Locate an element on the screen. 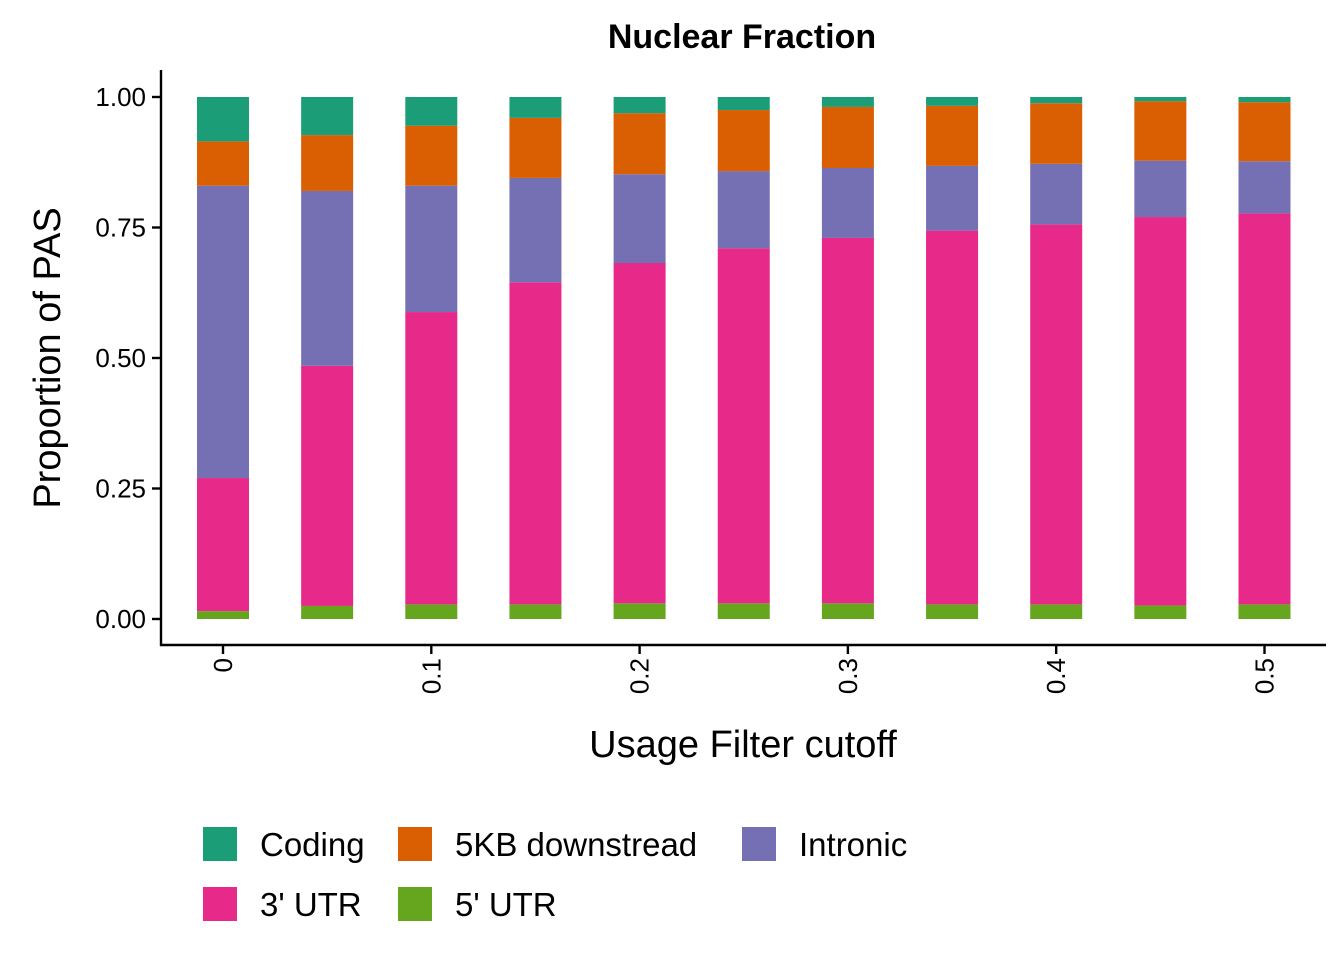  x-ticks: 0 0.1 0.2 0.3 0.4 0.5 is located at coordinates (744, 669).